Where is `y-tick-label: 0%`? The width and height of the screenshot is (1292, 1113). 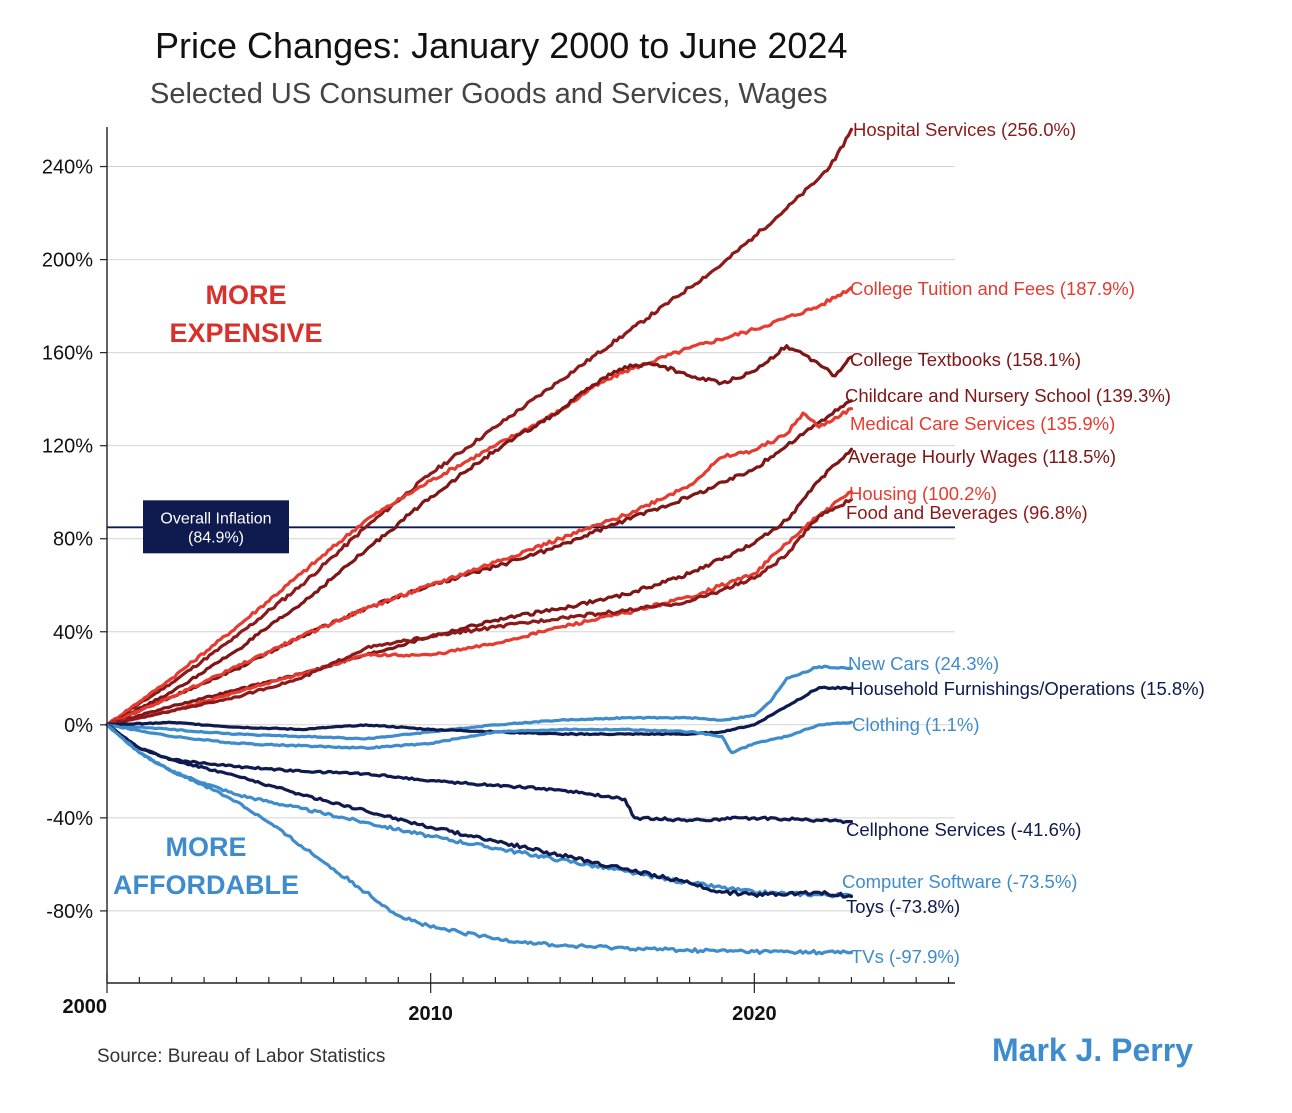
y-tick-label: 0% is located at coordinates (78, 726).